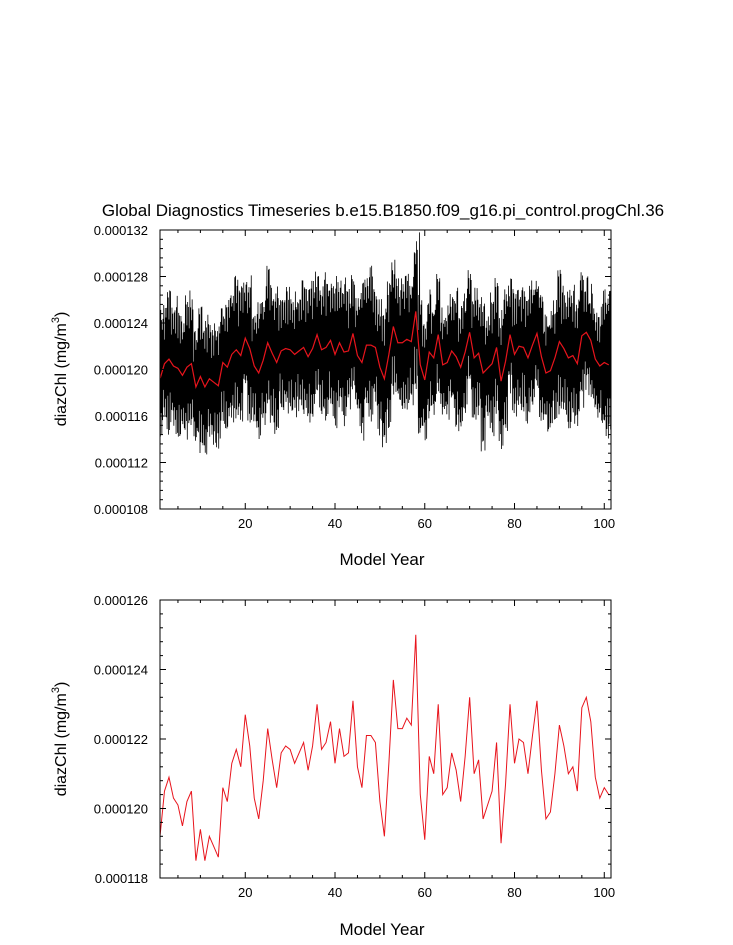  What do you see at coordinates (425, 892) in the screenshot?
I see `bottom-xtick-label: 60` at bounding box center [425, 892].